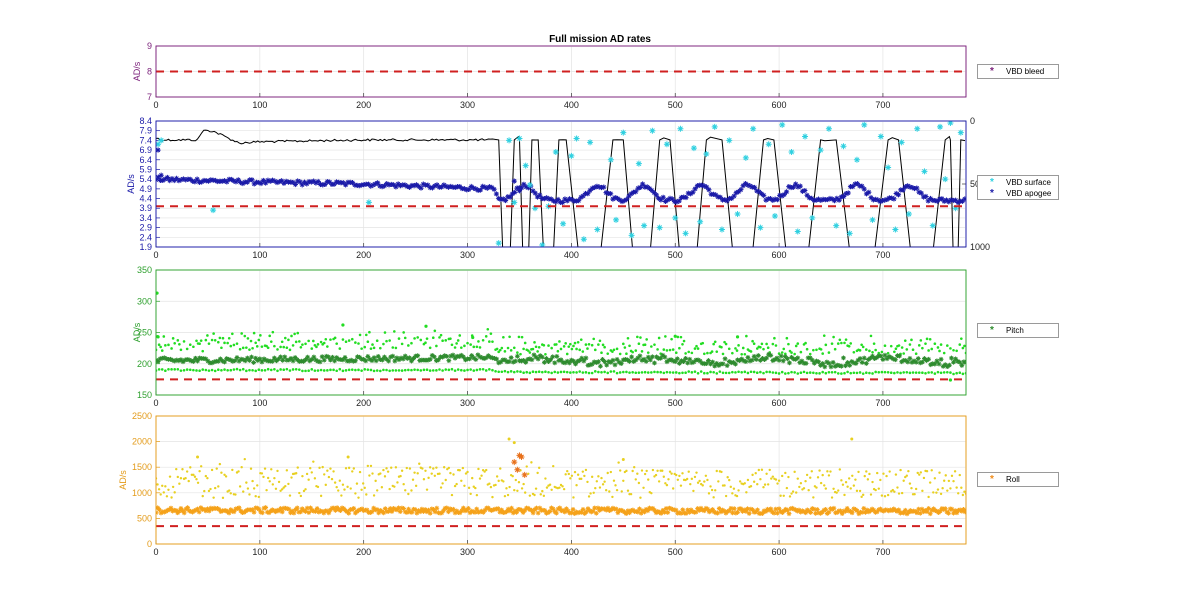  Describe the element at coordinates (1018, 71) in the screenshot. I see `legend-bleed: * VBD bleed` at that location.